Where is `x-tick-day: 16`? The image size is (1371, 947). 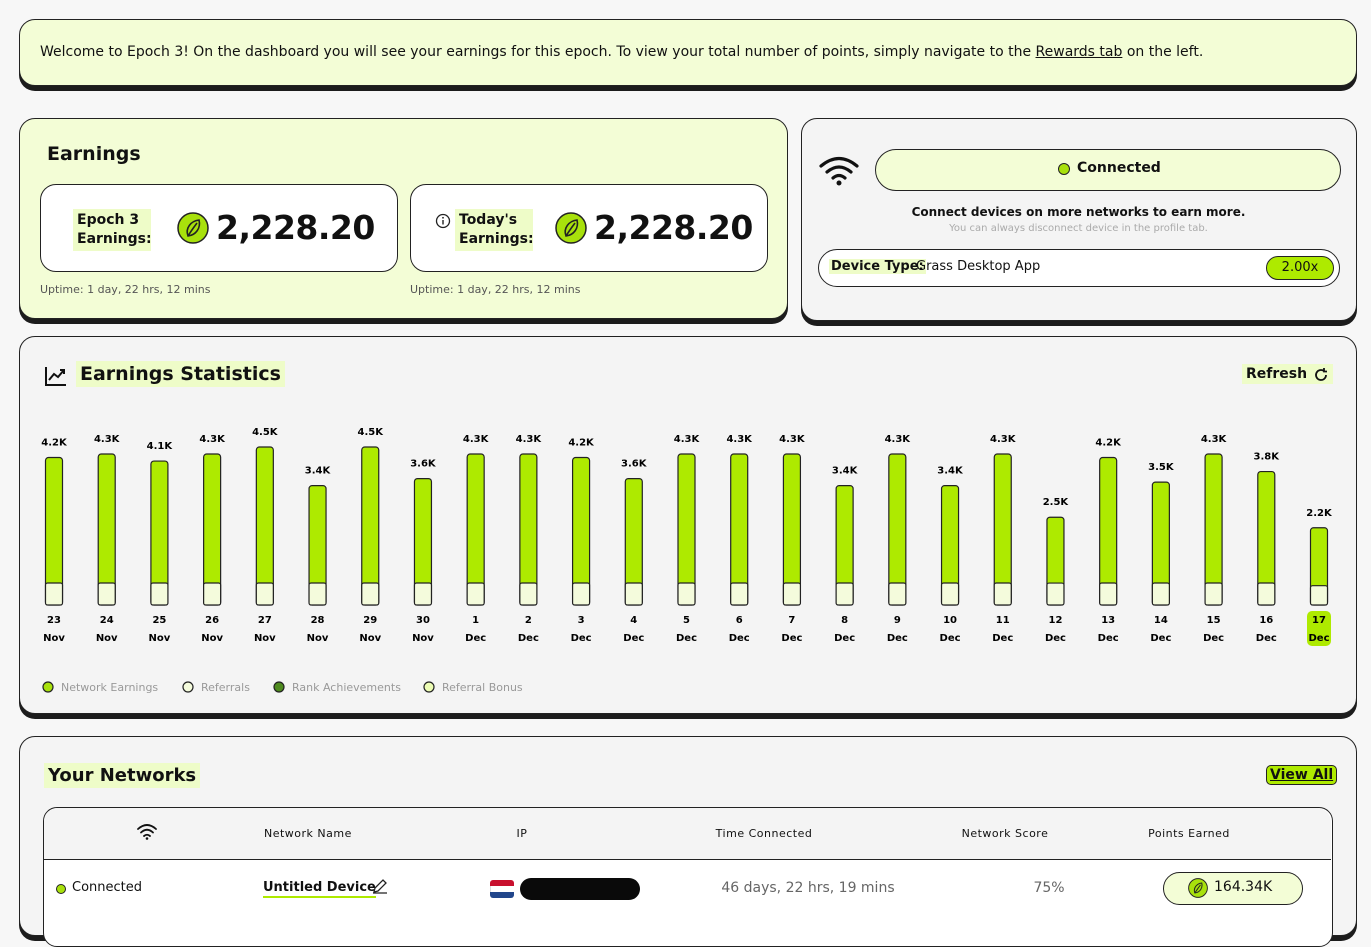 x-tick-day: 16 is located at coordinates (1266, 620).